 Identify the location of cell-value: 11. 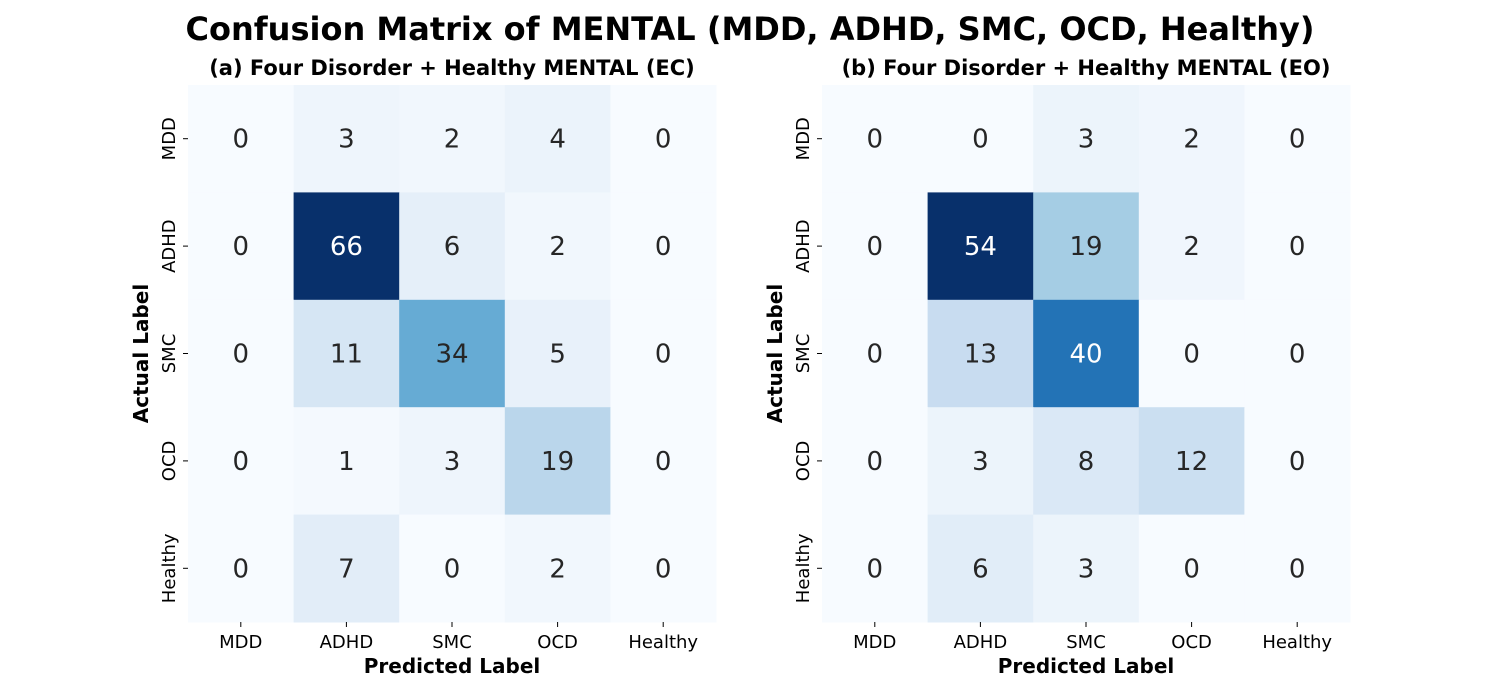
(346, 355).